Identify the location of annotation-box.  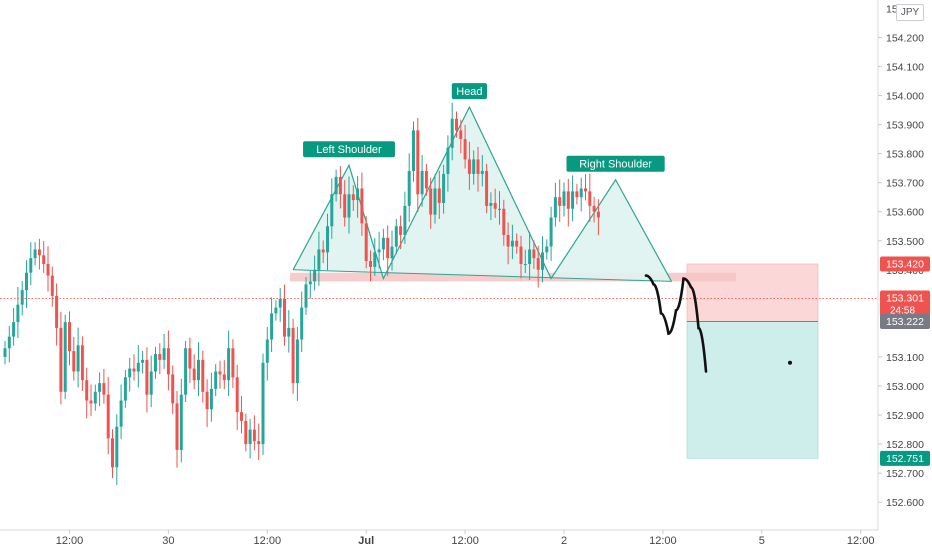
(469, 91).